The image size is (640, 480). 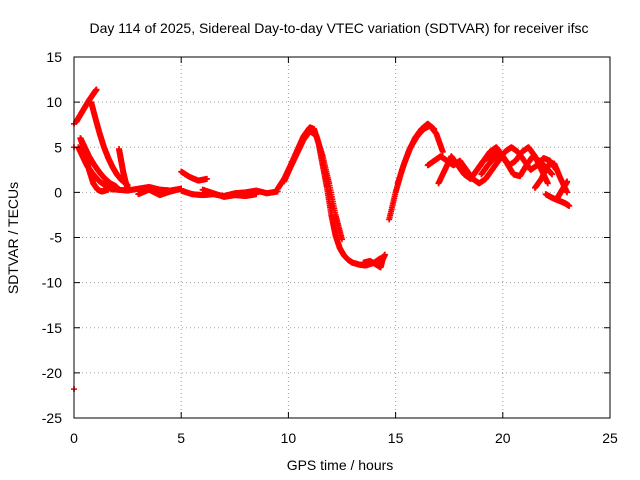 I want to click on series-quiet-c, so click(x=194, y=176).